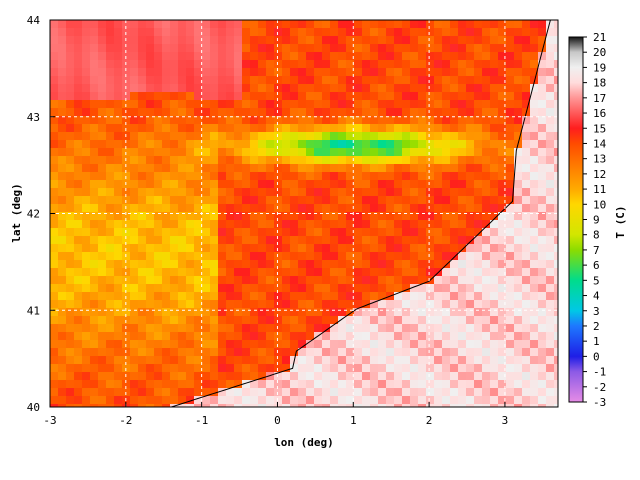 The height and width of the screenshot is (480, 640). I want to click on x-tick-label: 0, so click(277, 420).